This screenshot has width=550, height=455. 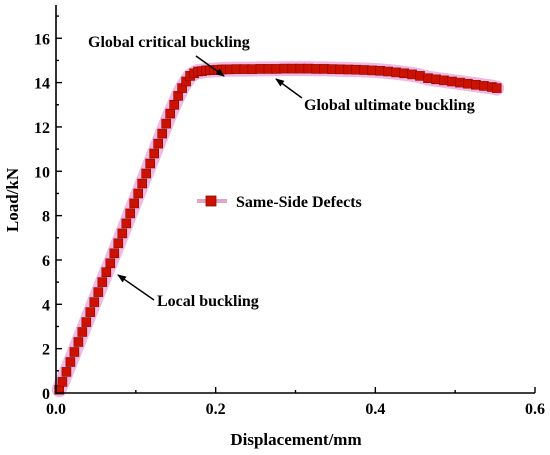 I want to click on legend-marker, so click(x=211, y=201).